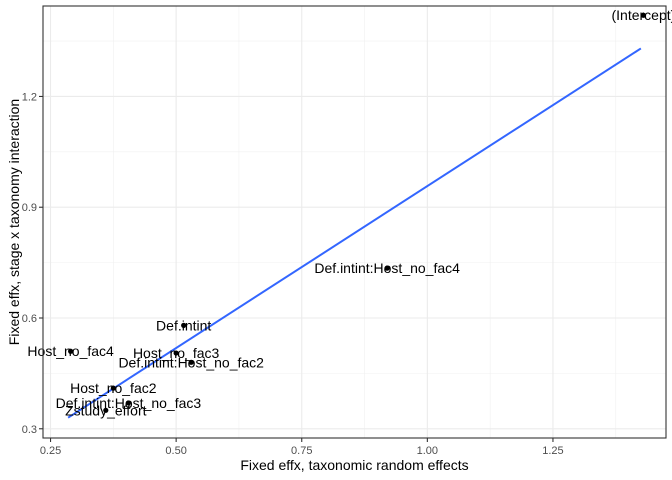  What do you see at coordinates (50, 451) in the screenshot?
I see `x-tick-label: 0.25` at bounding box center [50, 451].